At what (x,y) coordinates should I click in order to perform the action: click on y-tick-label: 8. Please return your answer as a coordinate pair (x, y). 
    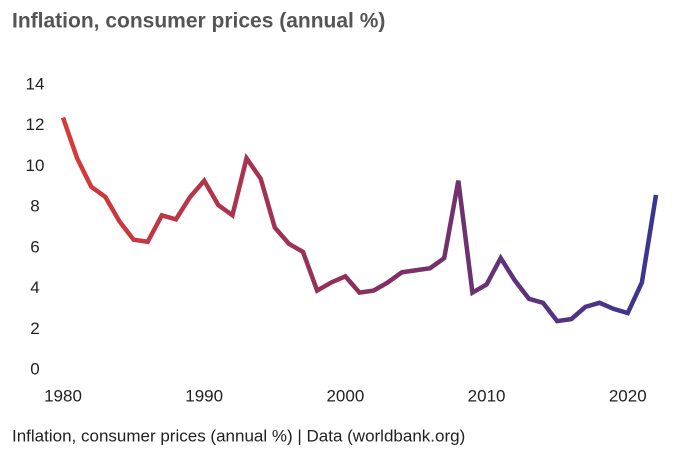
    Looking at the image, I should click on (34, 206).